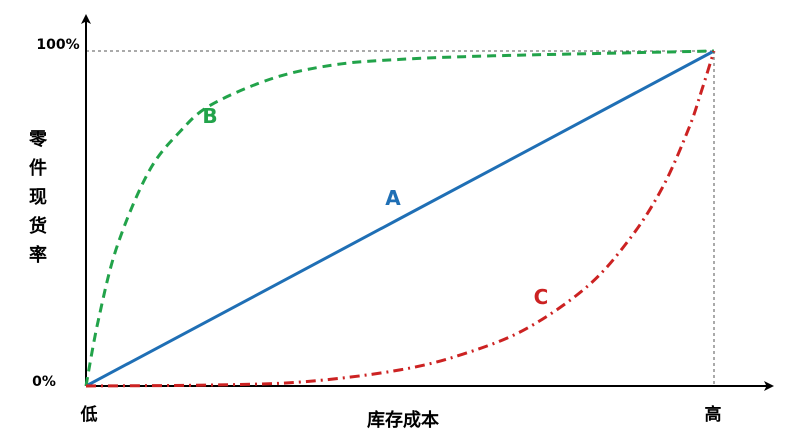 The height and width of the screenshot is (445, 787). What do you see at coordinates (713, 414) in the screenshot?
I see `x-tick-label-high: 高` at bounding box center [713, 414].